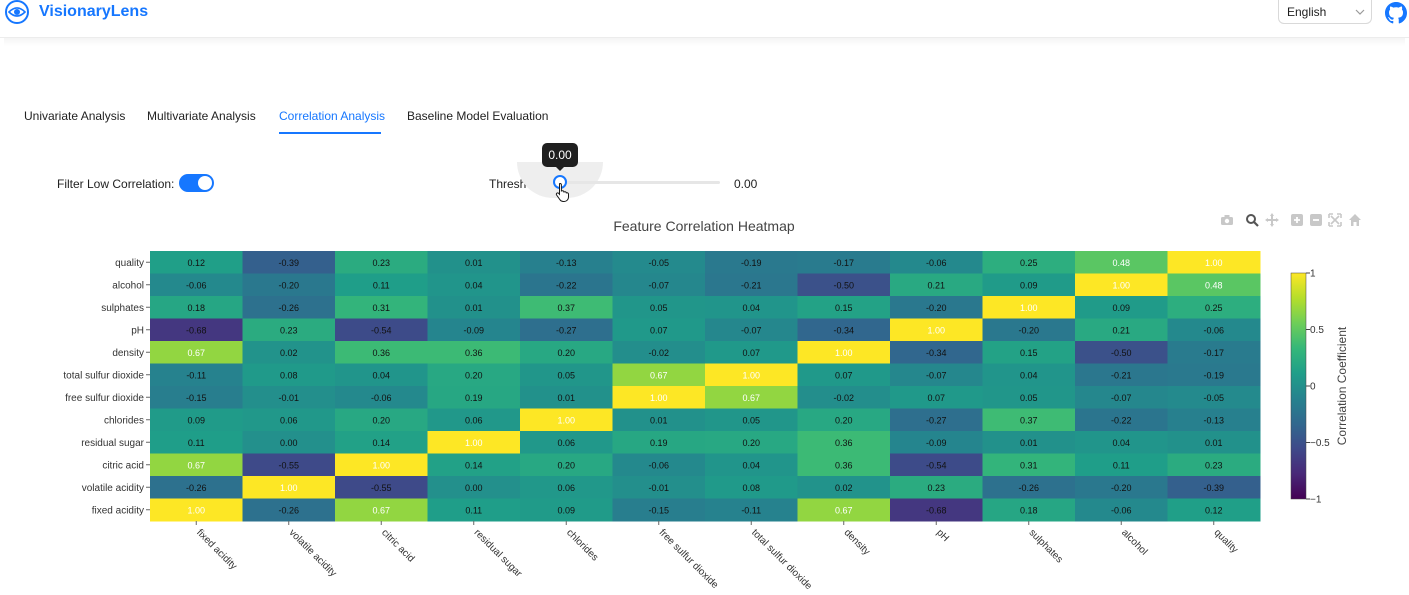  Describe the element at coordinates (1316, 220) in the screenshot. I see `zoom-out-icon` at that location.